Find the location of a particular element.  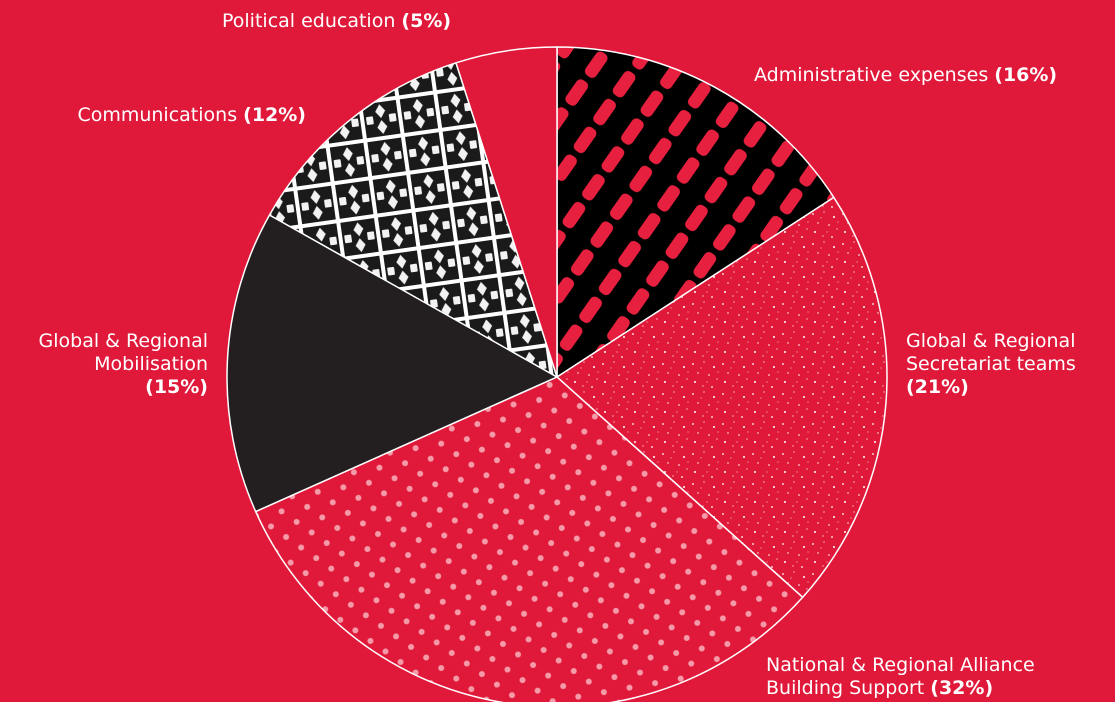

slice-label: Communications (12%) is located at coordinates (191, 115).